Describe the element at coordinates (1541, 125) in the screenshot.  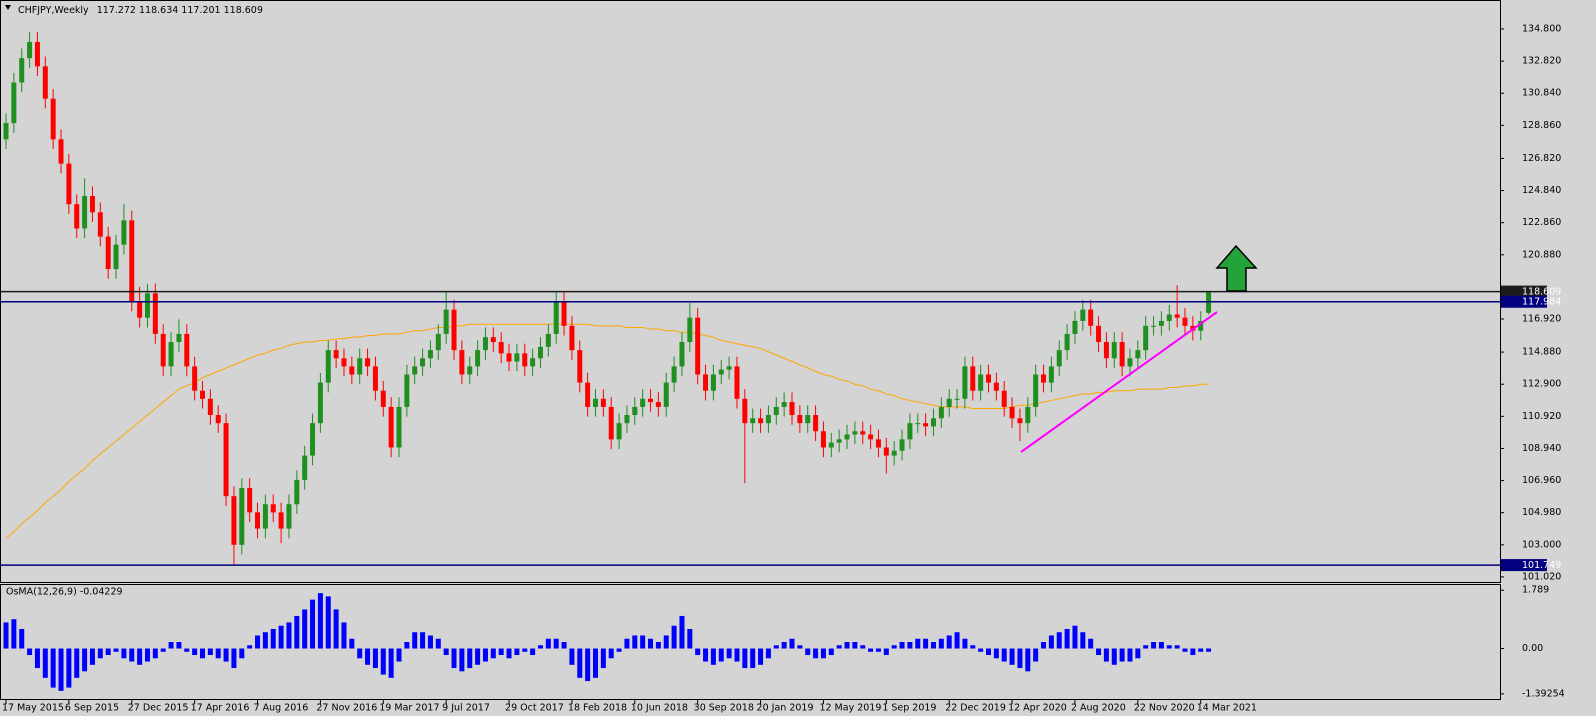
I see `y-tick-label: 128.860` at that location.